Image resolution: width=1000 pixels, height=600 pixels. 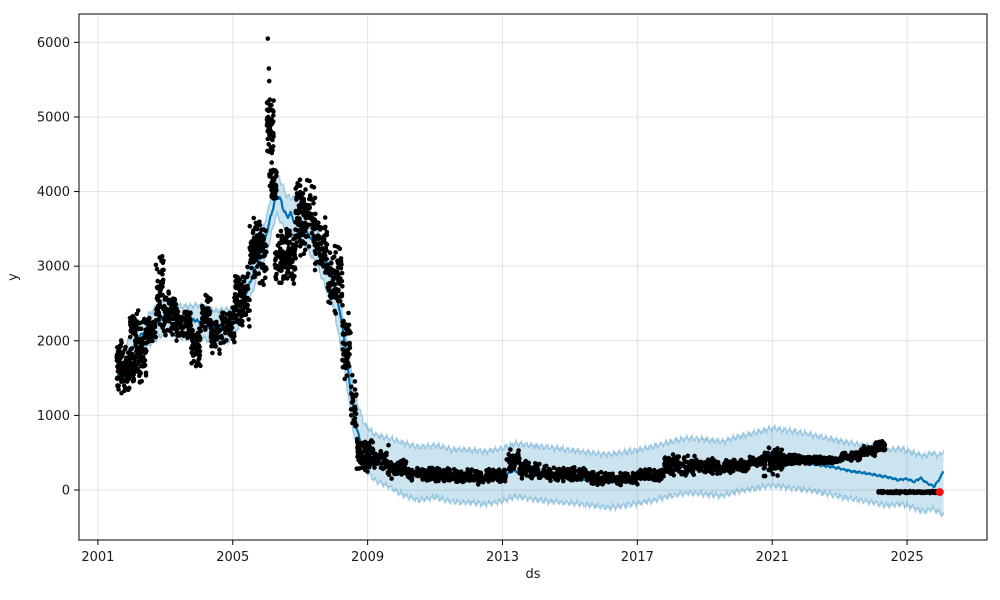 I want to click on latest-point-dot, so click(x=939, y=492).